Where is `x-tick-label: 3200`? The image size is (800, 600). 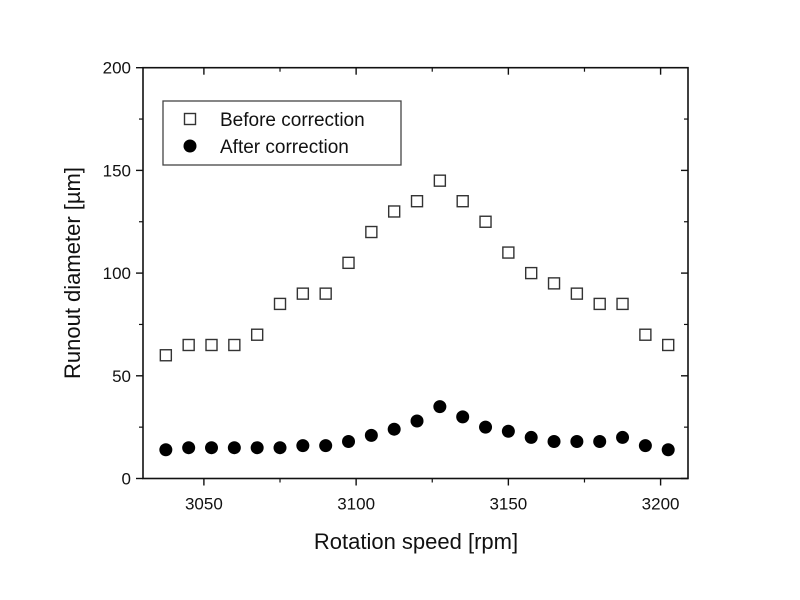 x-tick-label: 3200 is located at coordinates (661, 504).